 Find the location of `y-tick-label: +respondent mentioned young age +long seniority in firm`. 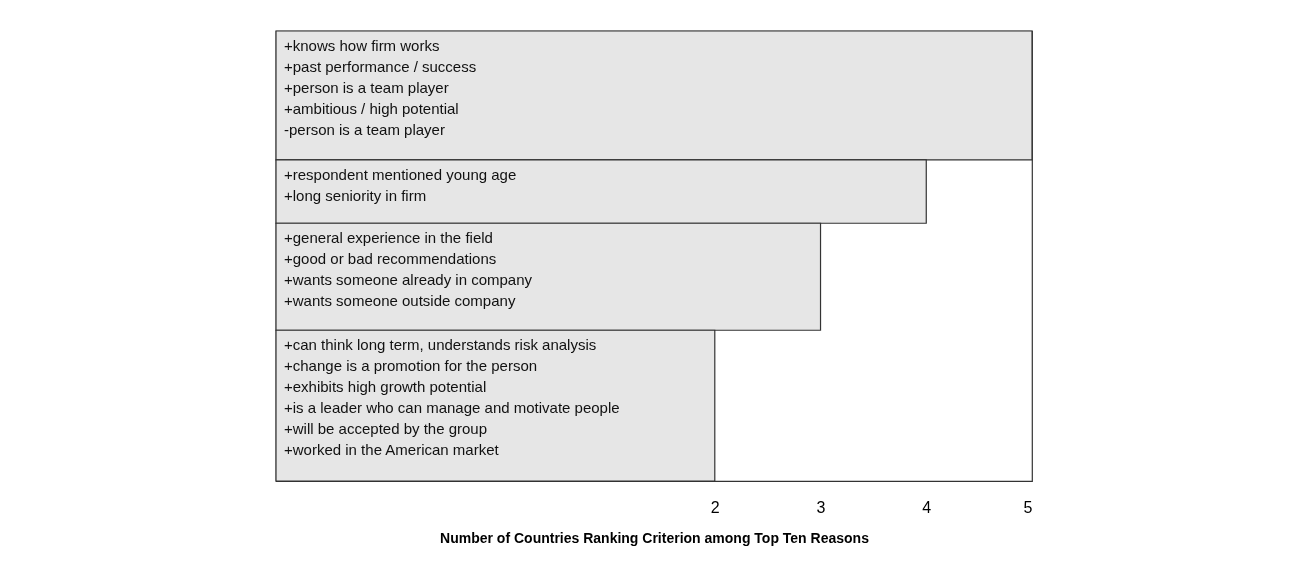

y-tick-label: +respondent mentioned young age +long seniority in firm is located at coordinates (400, 184).